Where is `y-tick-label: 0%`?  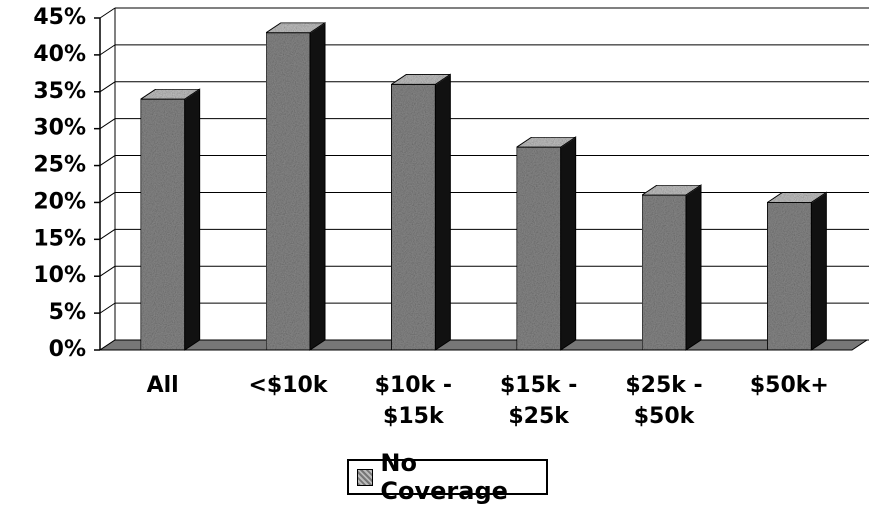 y-tick-label: 0% is located at coordinates (67, 349).